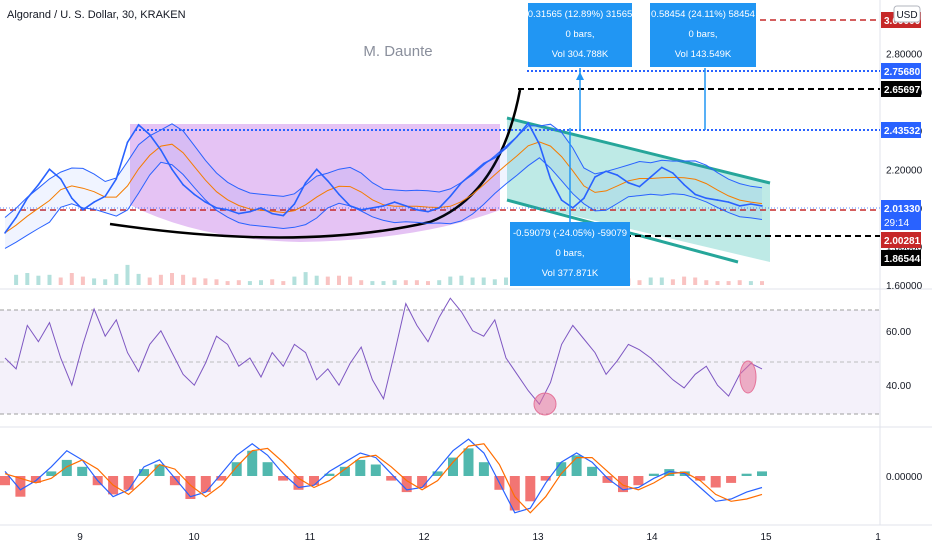 This screenshot has width=932, height=550. Describe the element at coordinates (907, 14) in the screenshot. I see `currency-button: USD` at that location.